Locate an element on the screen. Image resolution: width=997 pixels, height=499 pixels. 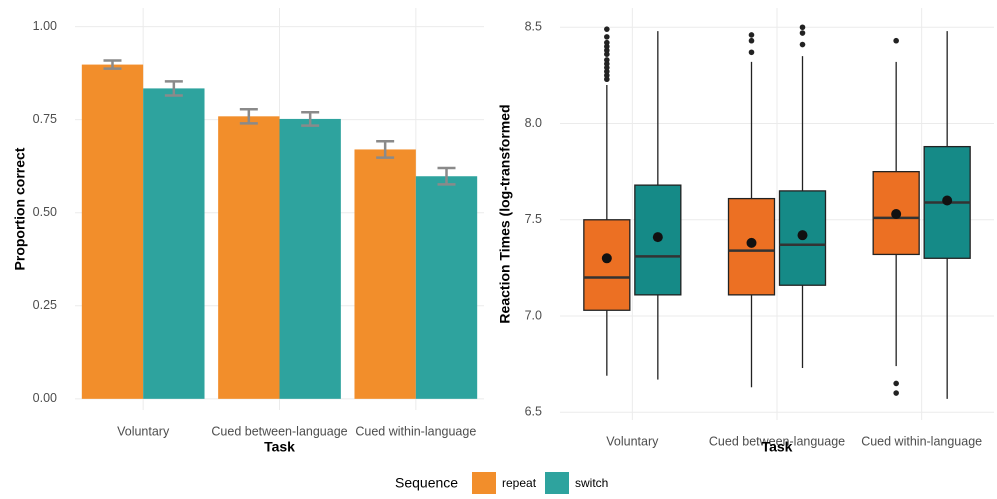
y-tick-label: 6.5 is located at coordinates (533, 412).